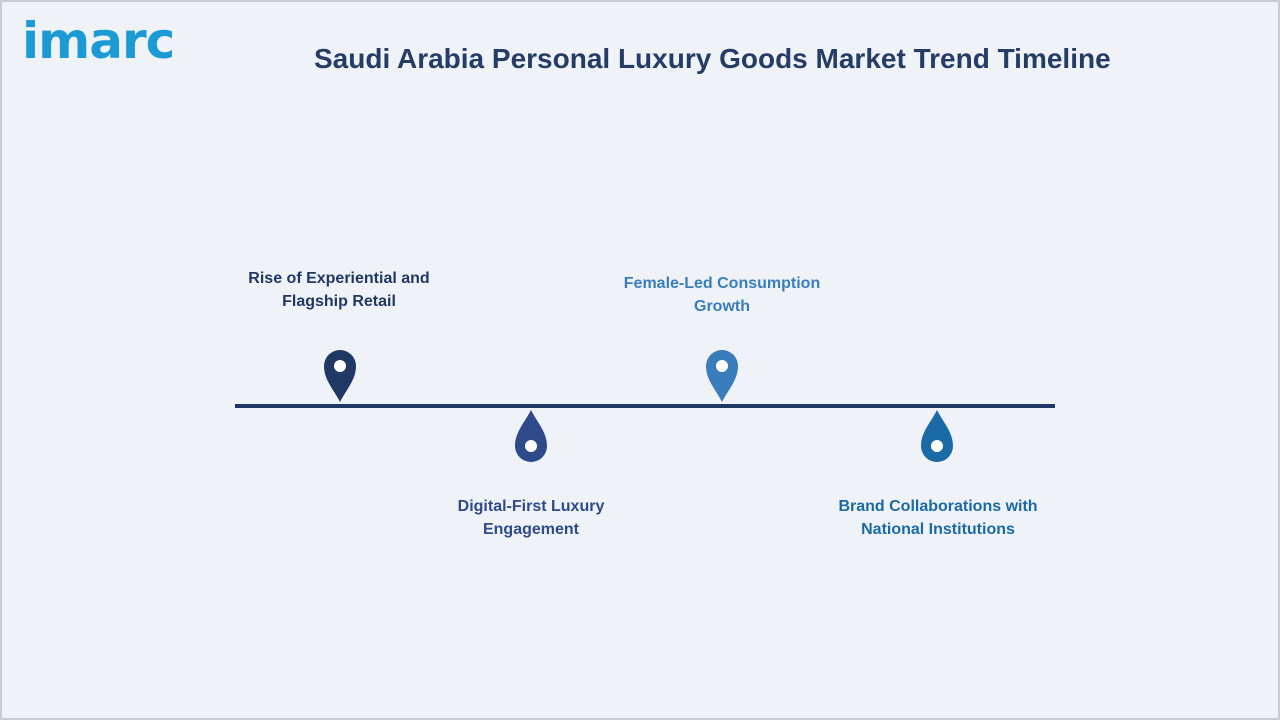  What do you see at coordinates (98, 41) in the screenshot?
I see `imarc-logo: imarc` at bounding box center [98, 41].